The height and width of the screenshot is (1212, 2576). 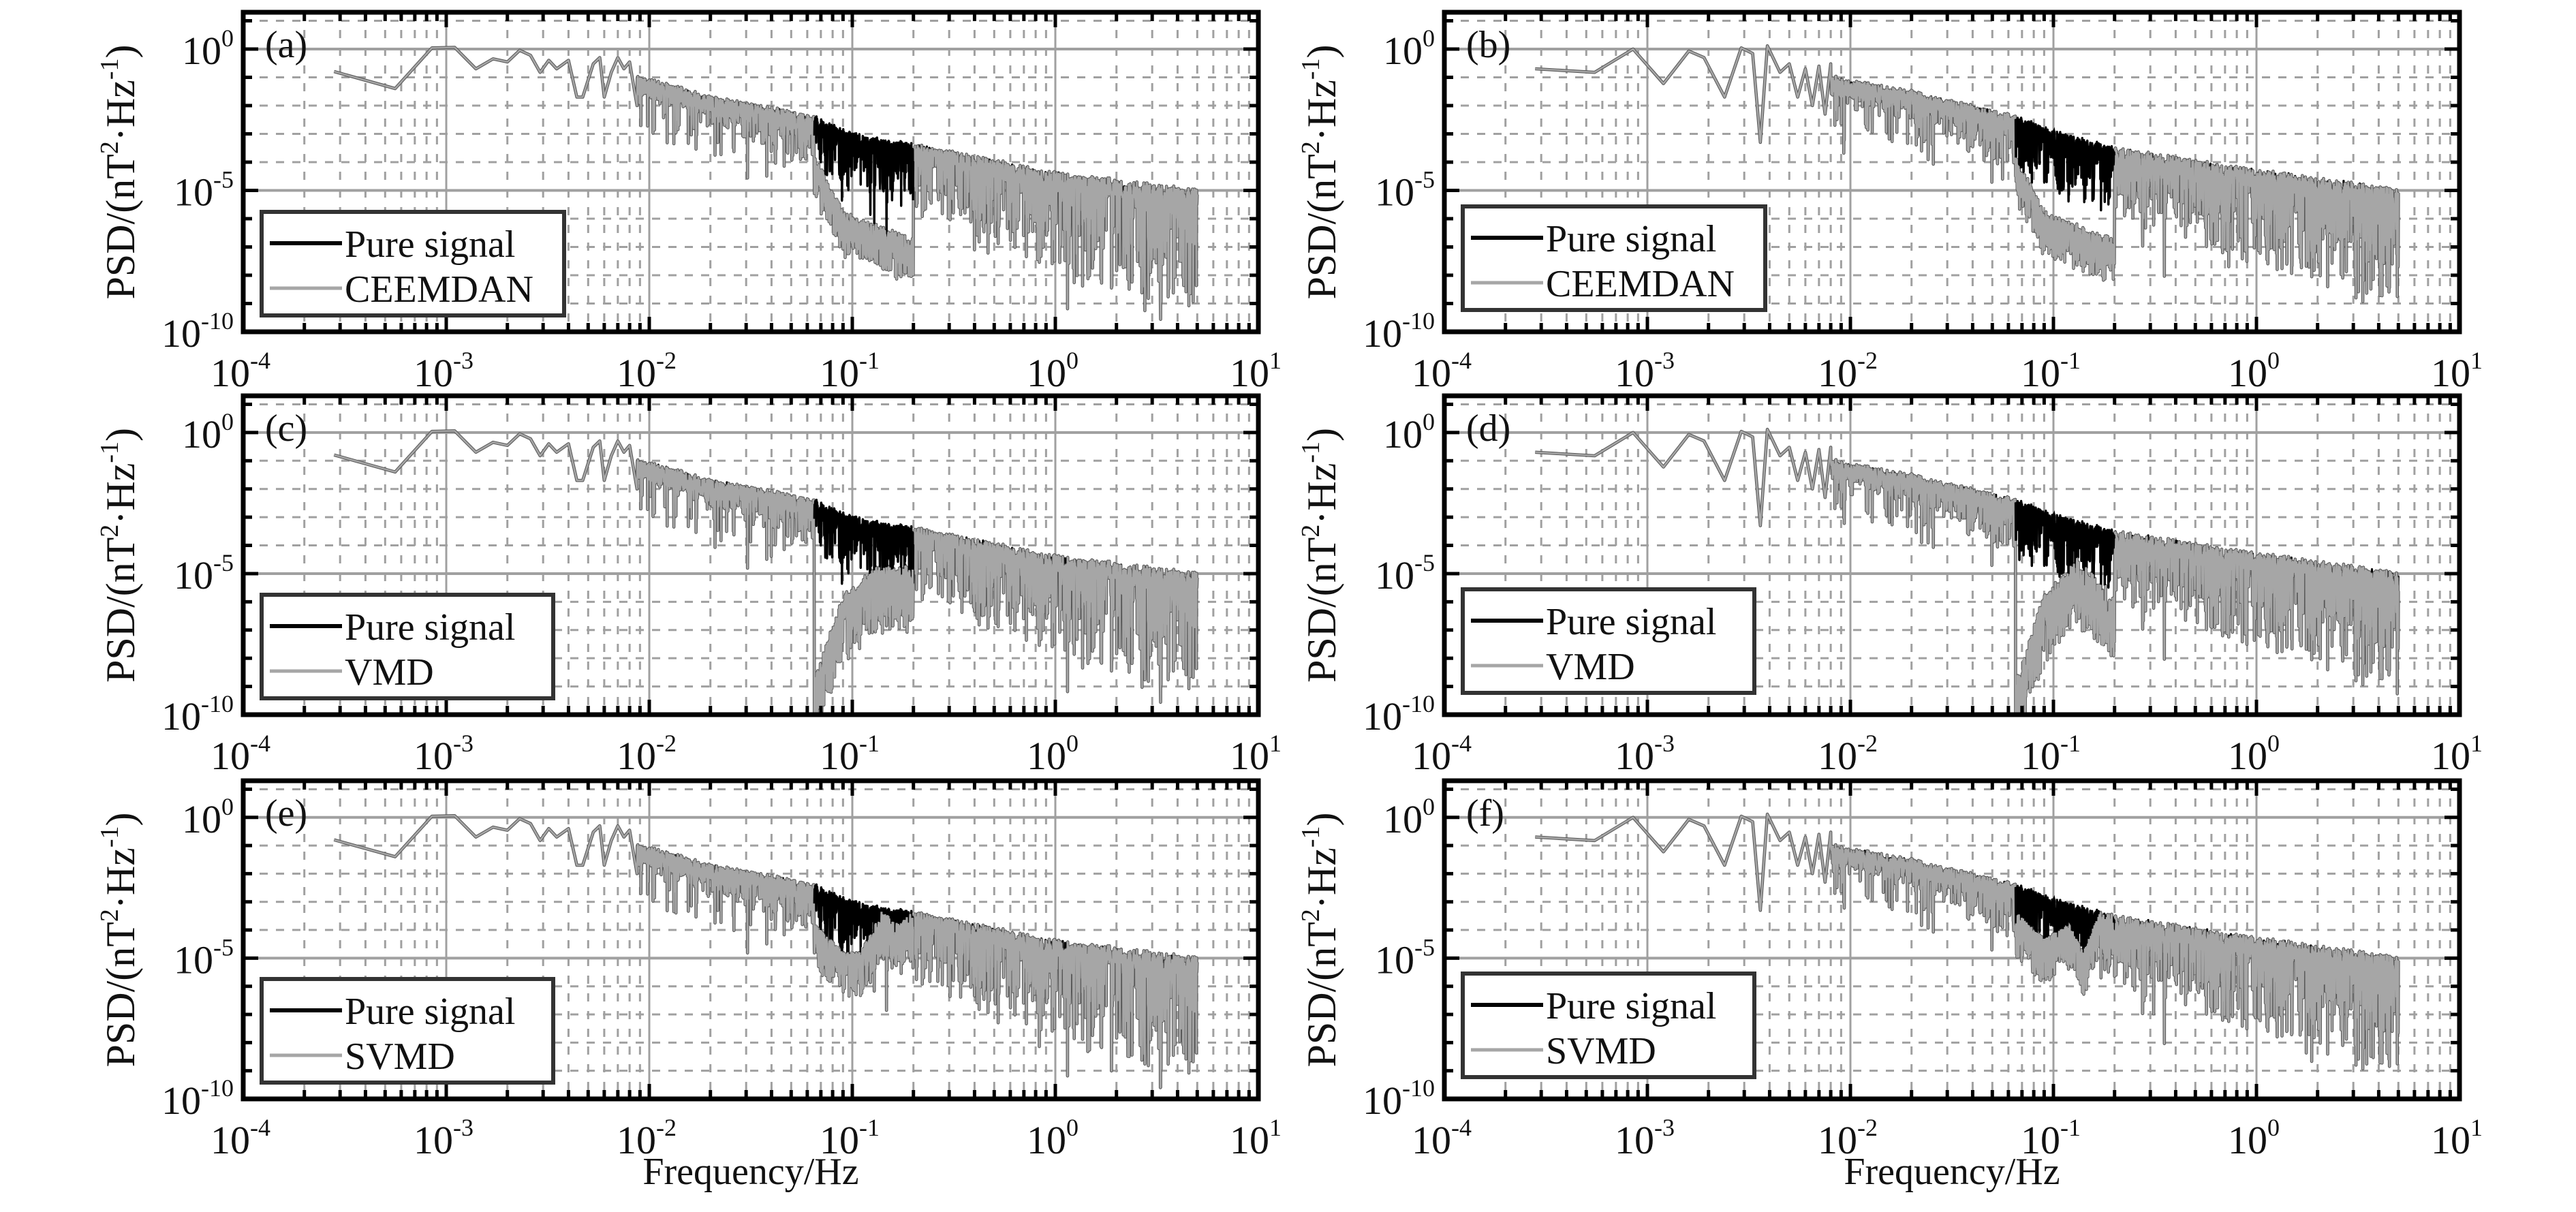 I want to click on x-axis-label-right: Frequency/Hz, so click(x=1952, y=1172).